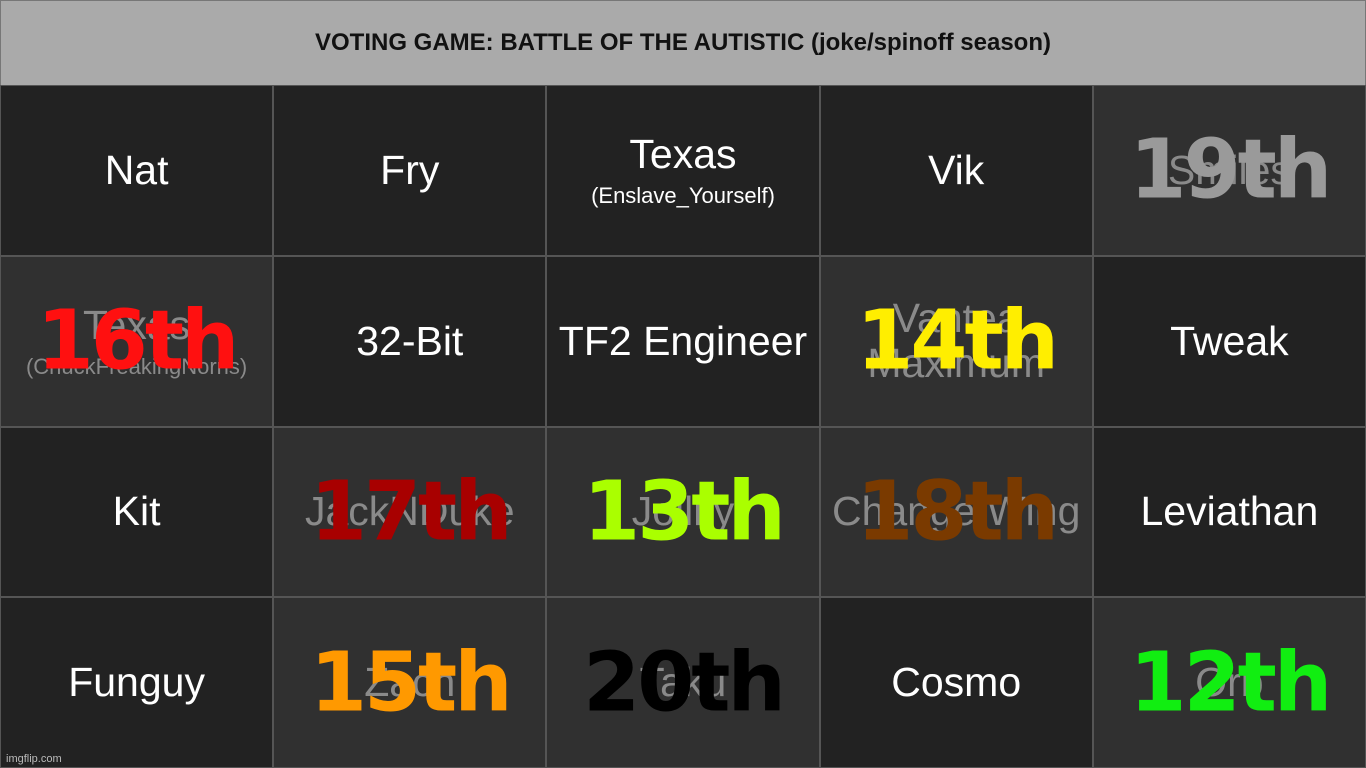 This screenshot has height=768, width=1366. I want to click on contestant-subname: (ChuckFreakingNorris), so click(136, 366).